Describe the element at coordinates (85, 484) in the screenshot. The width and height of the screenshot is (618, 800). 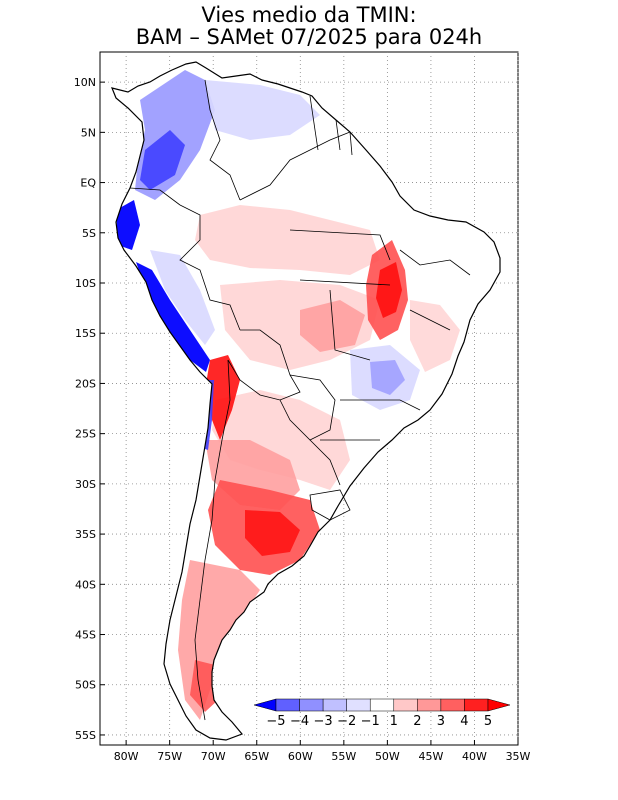
I see `lat-tick-label: 30S` at that location.